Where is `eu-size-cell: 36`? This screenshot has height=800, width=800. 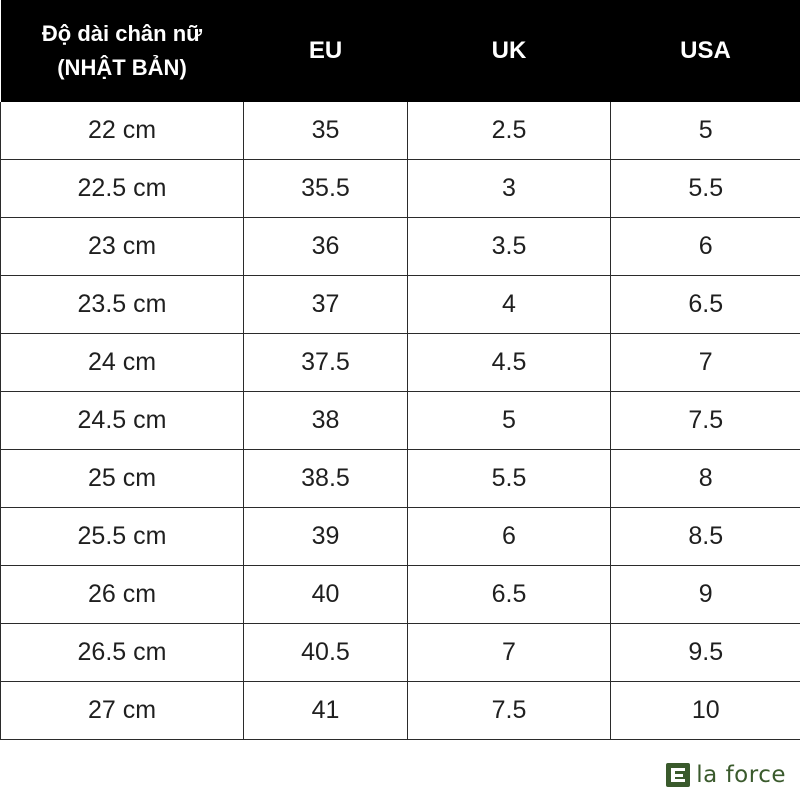
eu-size-cell: 36 is located at coordinates (325, 246).